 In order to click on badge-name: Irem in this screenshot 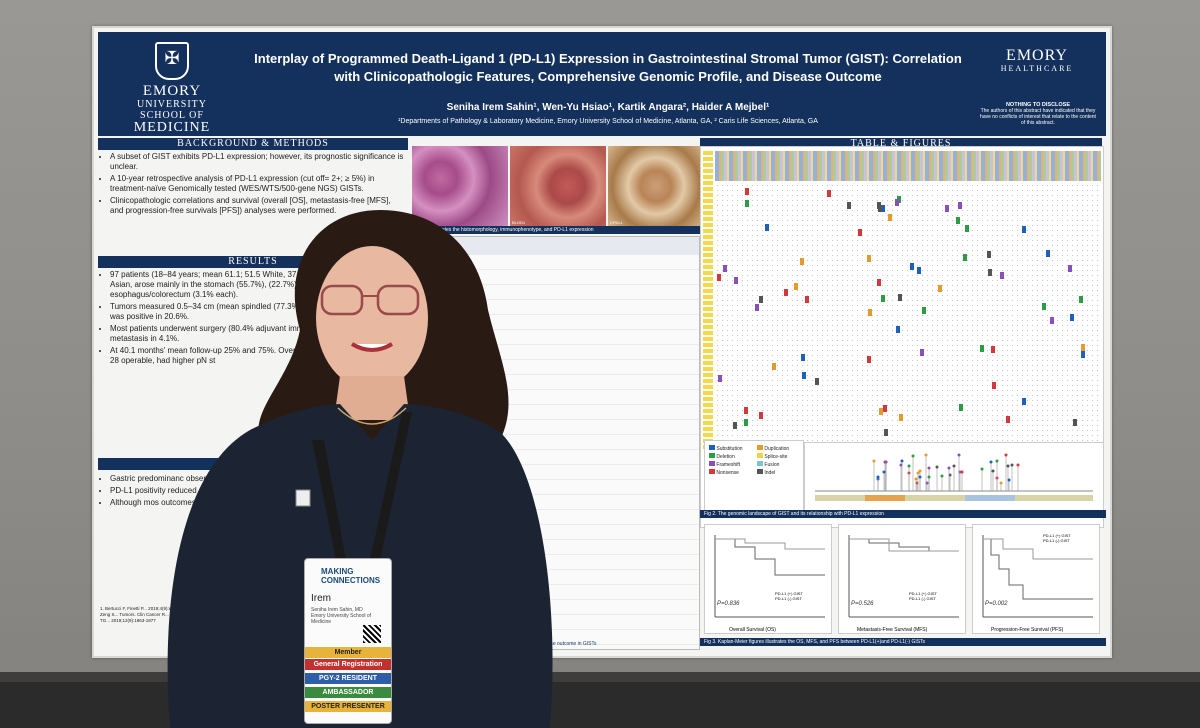, I will do `click(321, 598)`.